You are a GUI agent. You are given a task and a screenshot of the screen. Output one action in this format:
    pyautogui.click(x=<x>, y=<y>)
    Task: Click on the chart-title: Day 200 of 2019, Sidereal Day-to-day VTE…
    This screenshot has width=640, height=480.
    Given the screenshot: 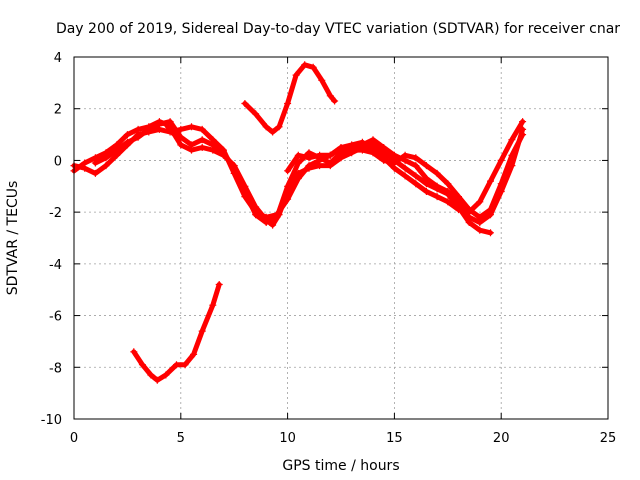 What is the action you would take?
    pyautogui.click(x=338, y=29)
    